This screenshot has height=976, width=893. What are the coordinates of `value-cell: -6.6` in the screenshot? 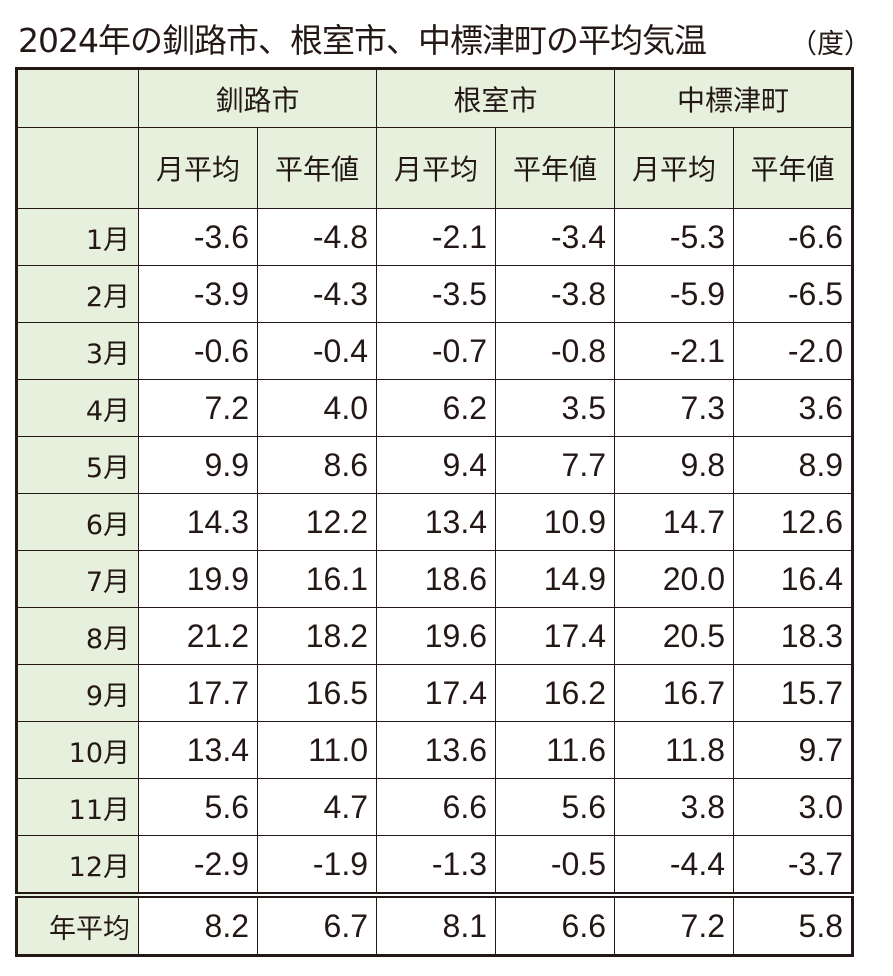 It's located at (793, 237).